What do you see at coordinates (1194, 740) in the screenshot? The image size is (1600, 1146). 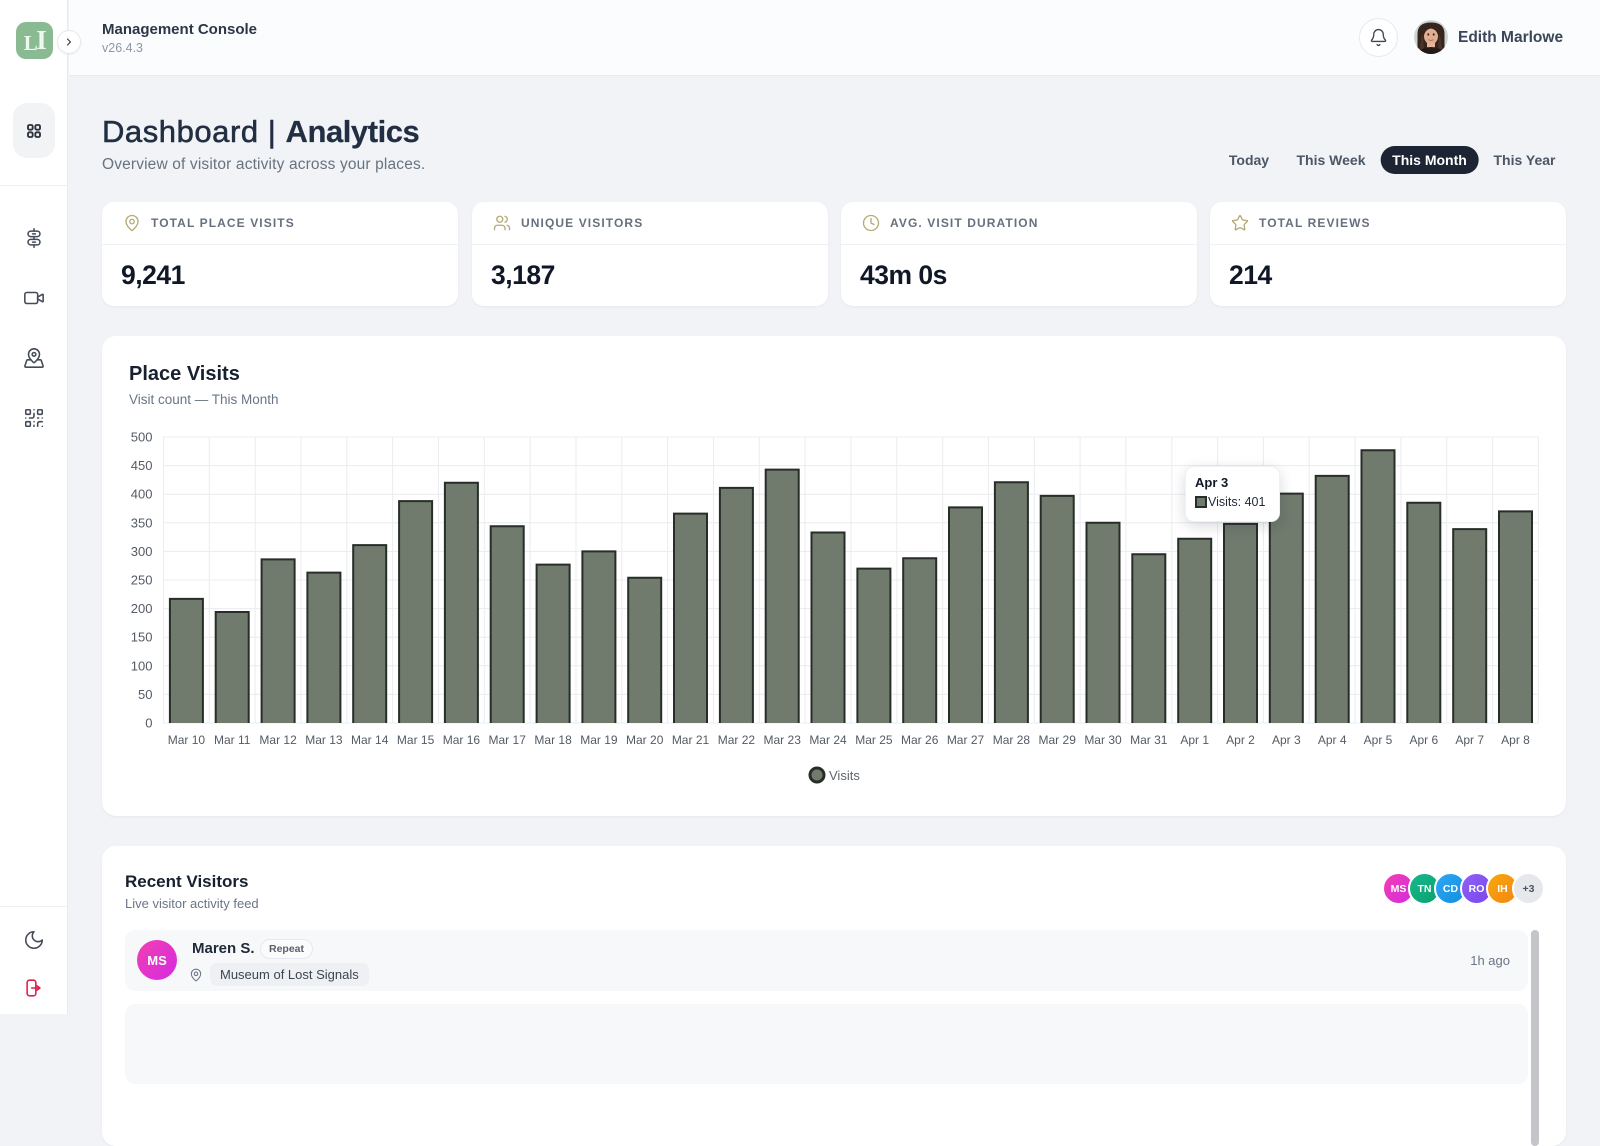 I see `svg-text: Apr 1` at bounding box center [1194, 740].